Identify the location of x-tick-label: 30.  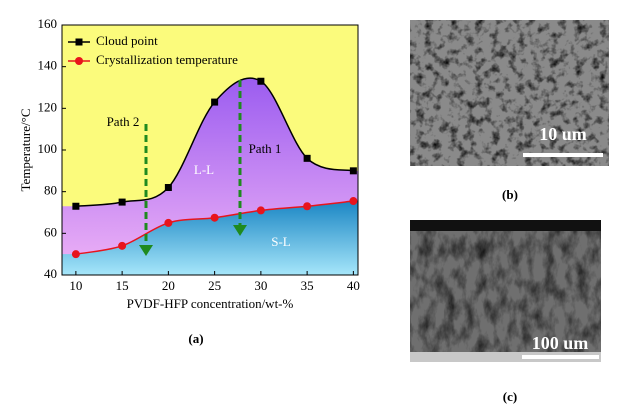
(260, 285).